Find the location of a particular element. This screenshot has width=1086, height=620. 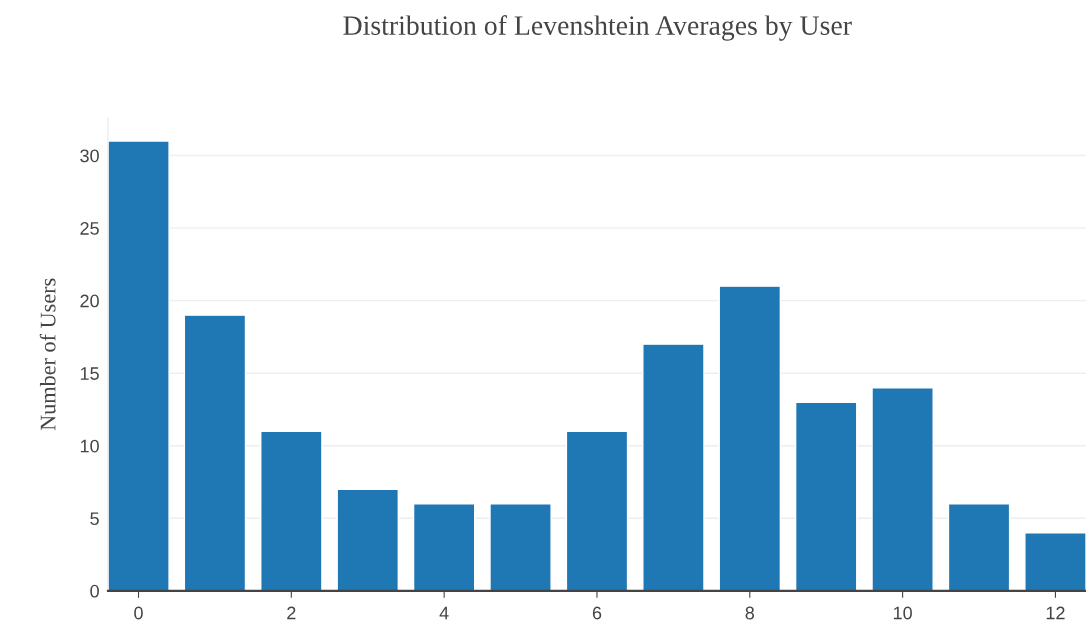

y-axis-title: Number of Users is located at coordinates (47, 354).